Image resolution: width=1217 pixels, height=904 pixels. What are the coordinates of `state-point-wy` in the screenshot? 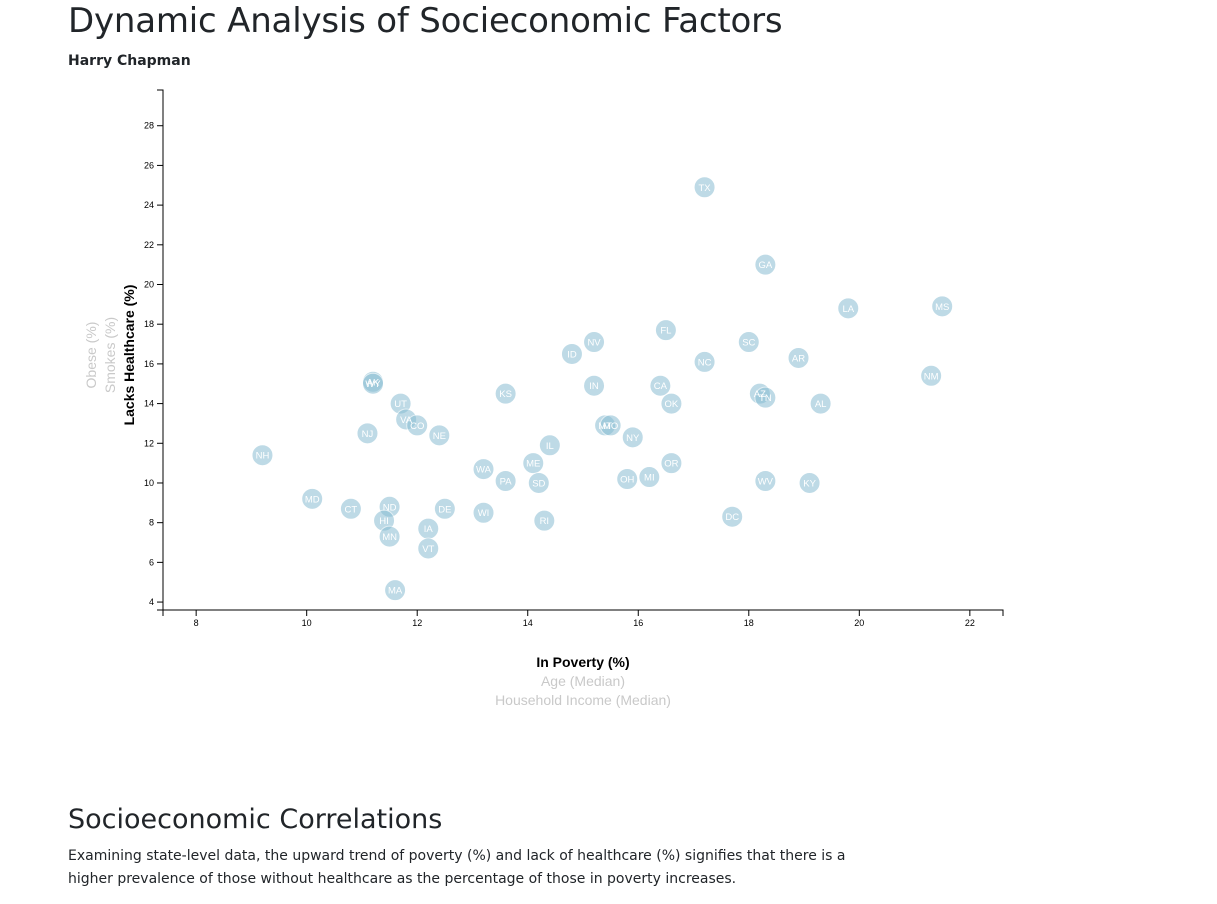 It's located at (373, 383).